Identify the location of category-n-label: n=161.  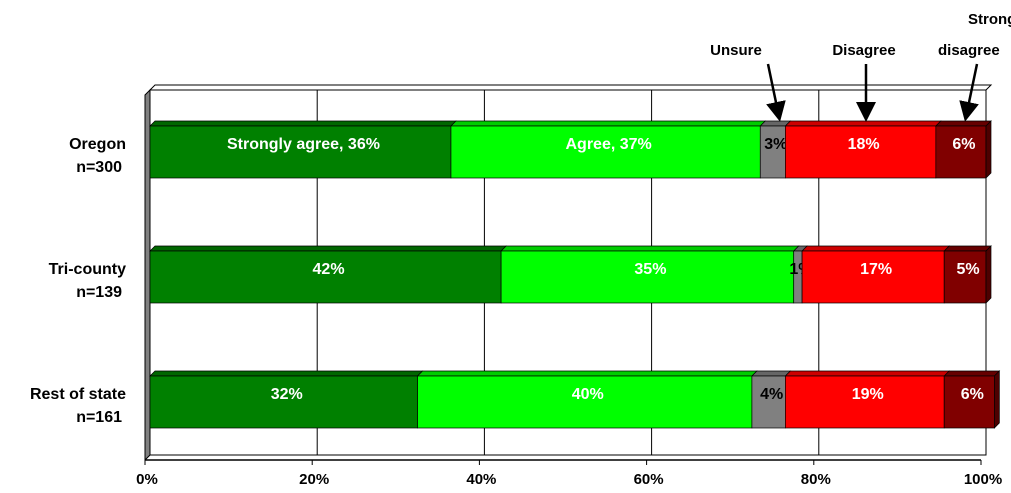
(99, 417).